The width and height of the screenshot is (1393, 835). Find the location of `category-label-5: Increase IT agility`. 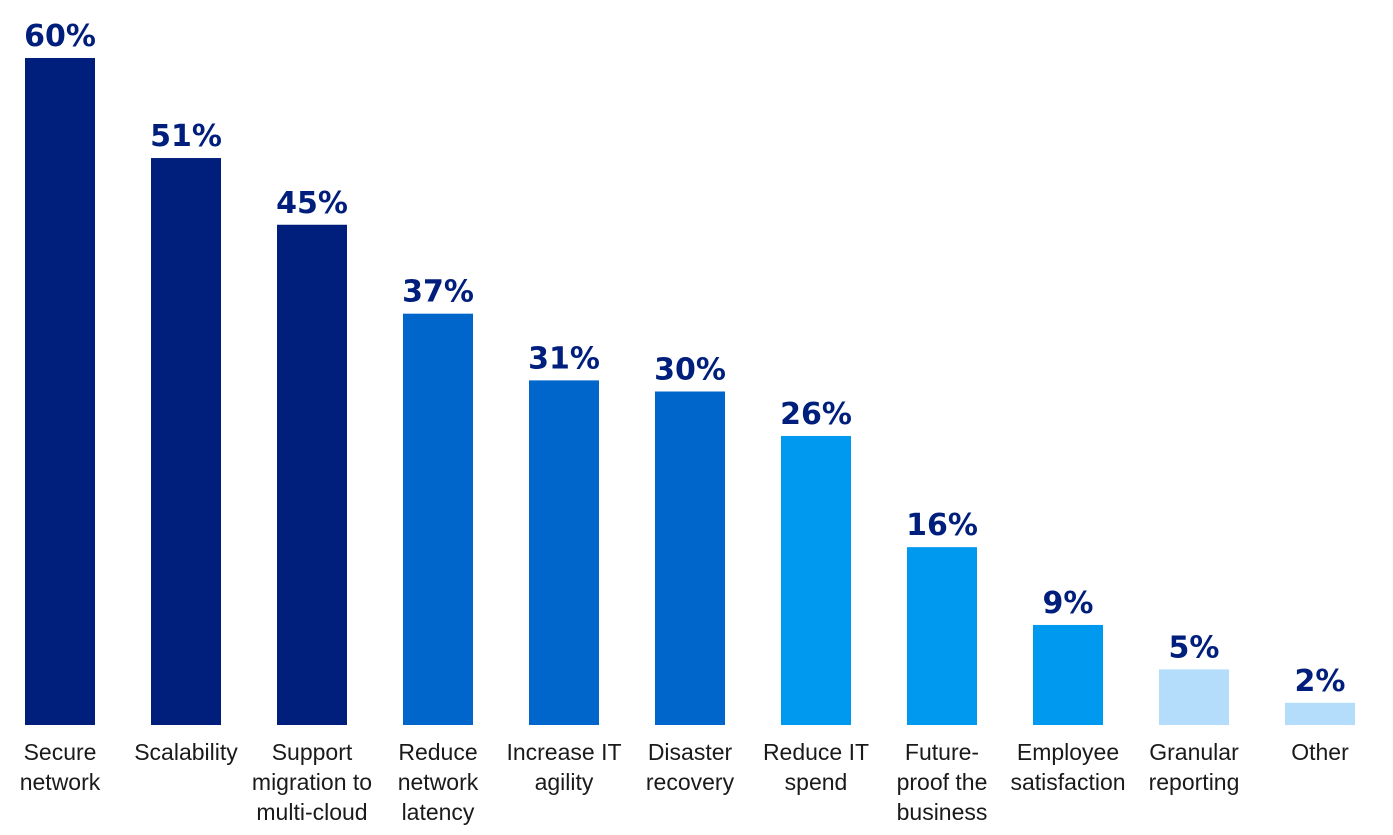

category-label-5: Increase IT agility is located at coordinates (563, 767).